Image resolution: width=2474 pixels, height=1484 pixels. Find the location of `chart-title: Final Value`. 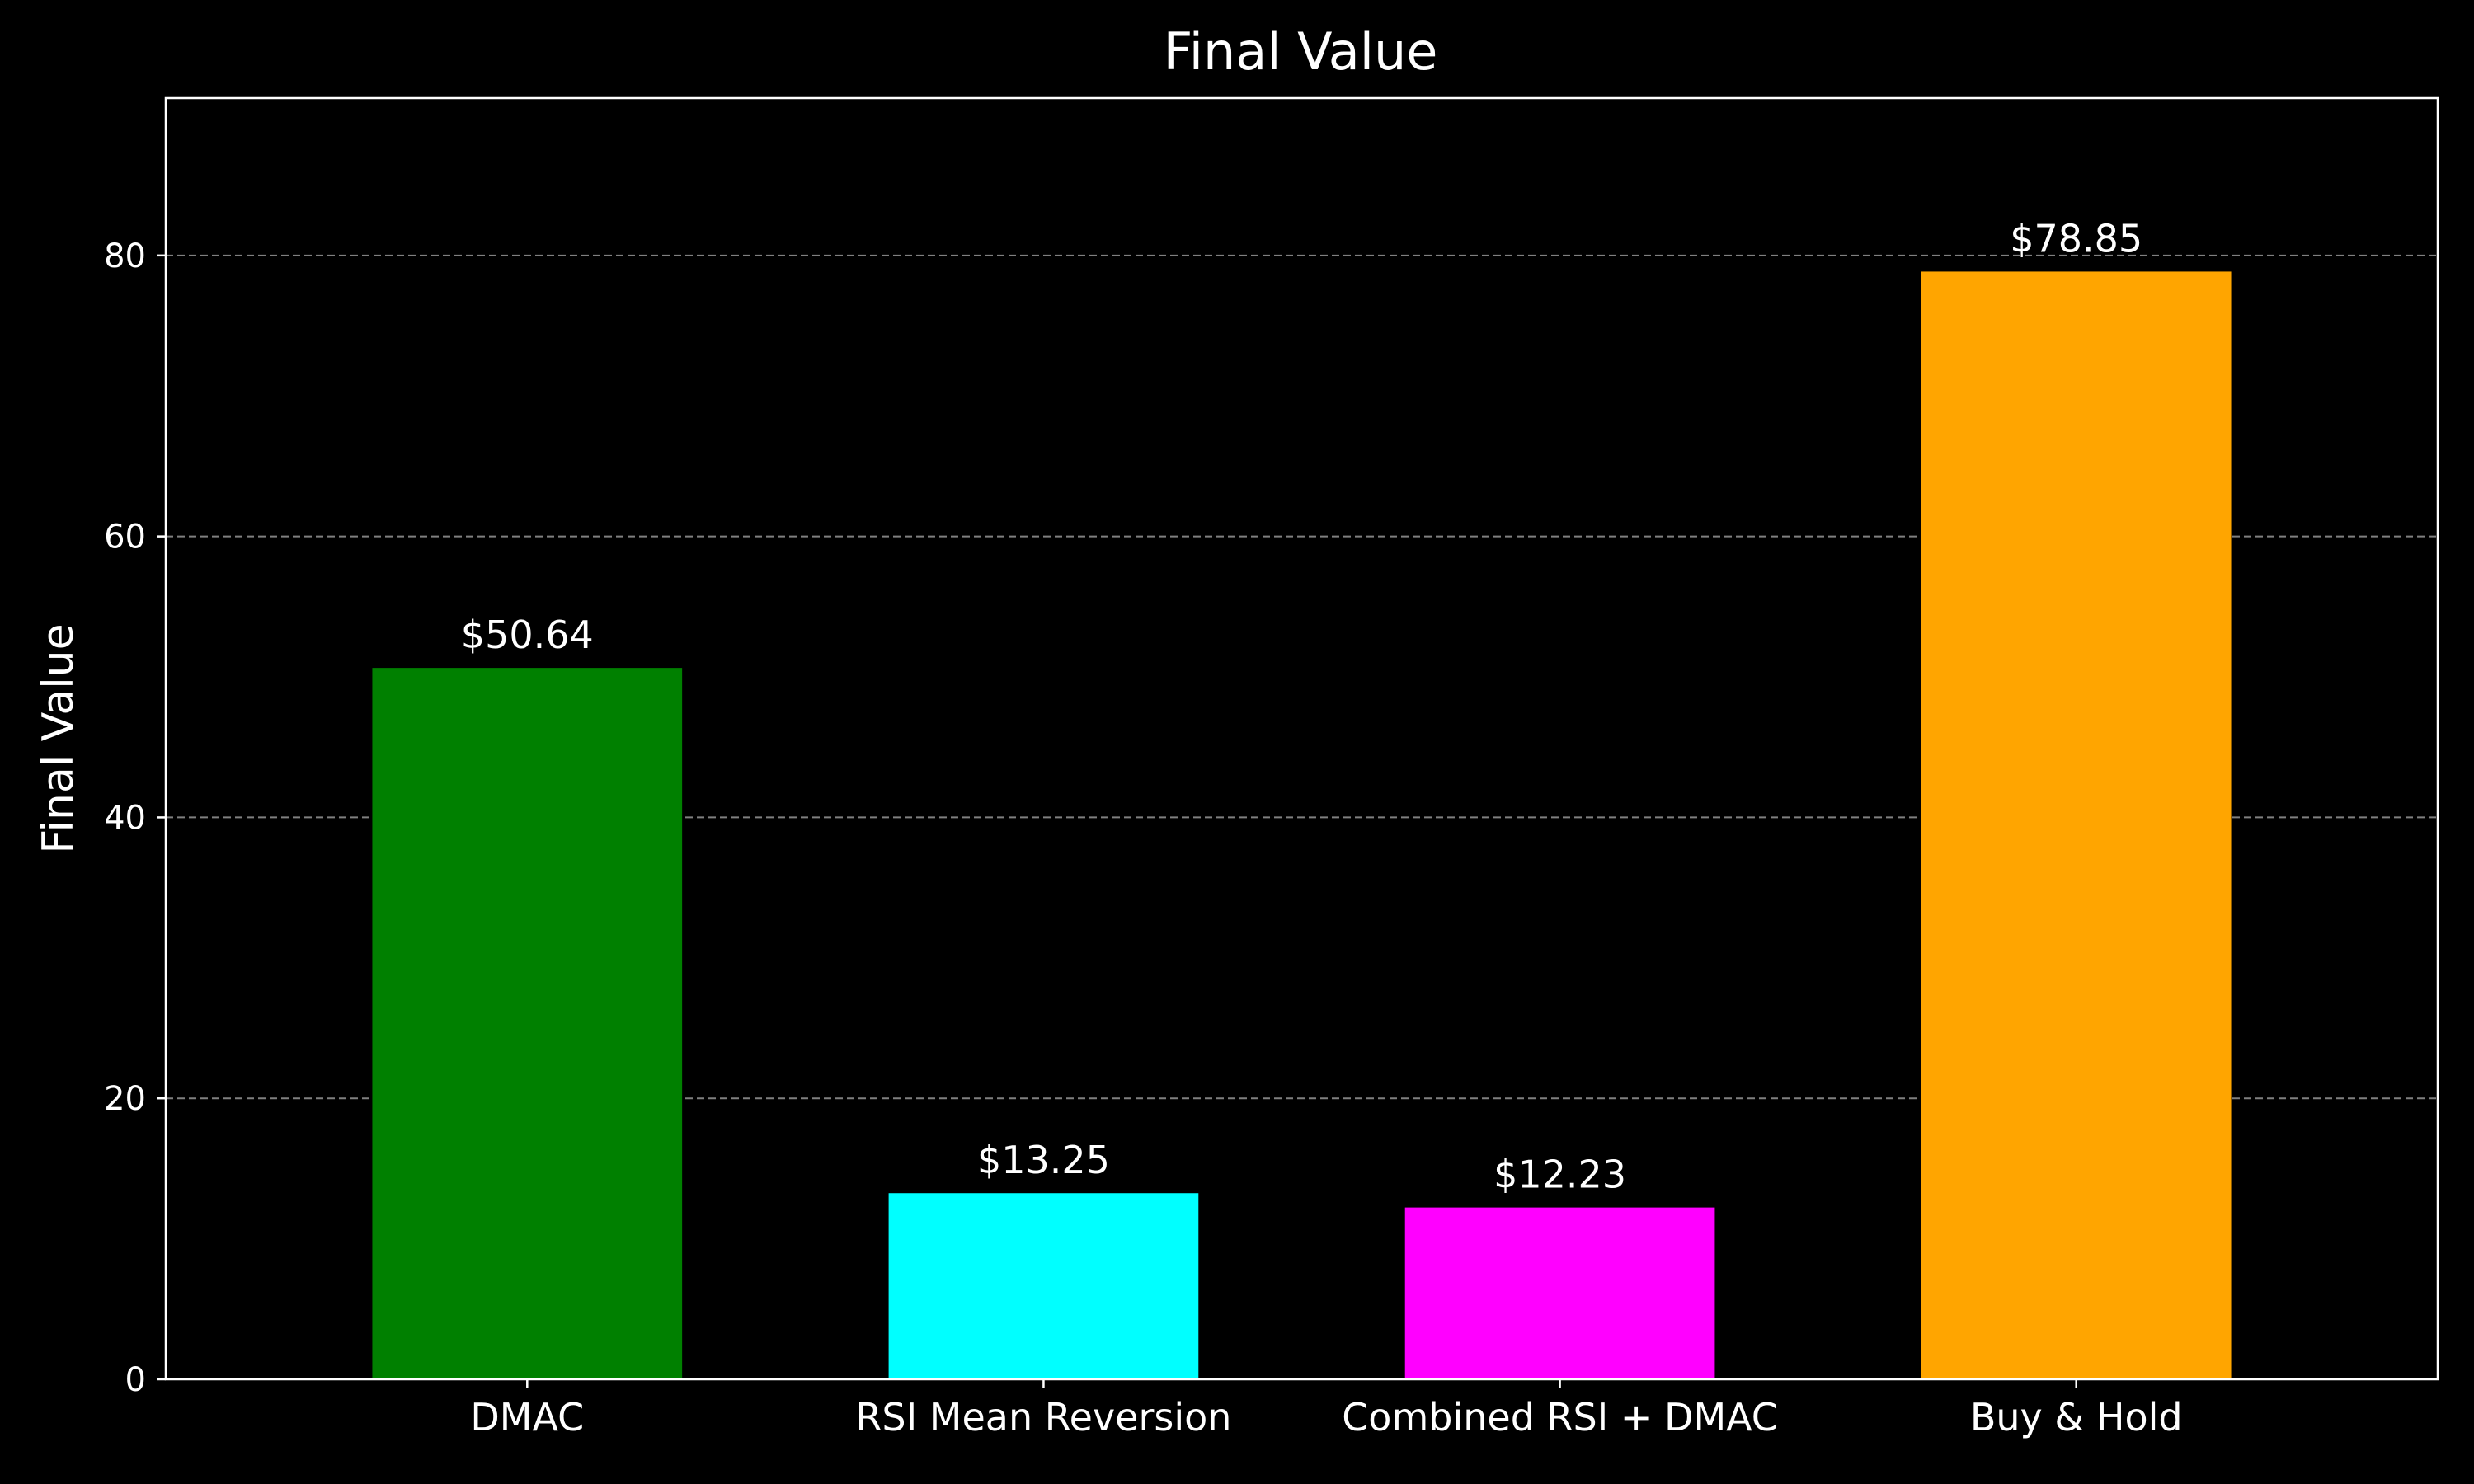

chart-title: Final Value is located at coordinates (1301, 51).